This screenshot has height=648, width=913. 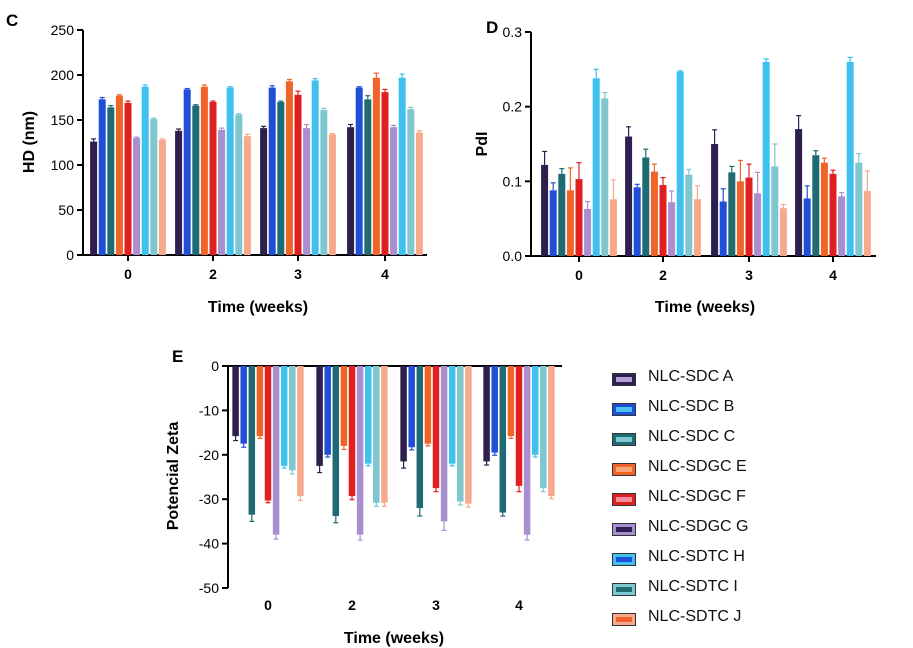 I want to click on x-tick-label-c: 3, so click(x=298, y=274).